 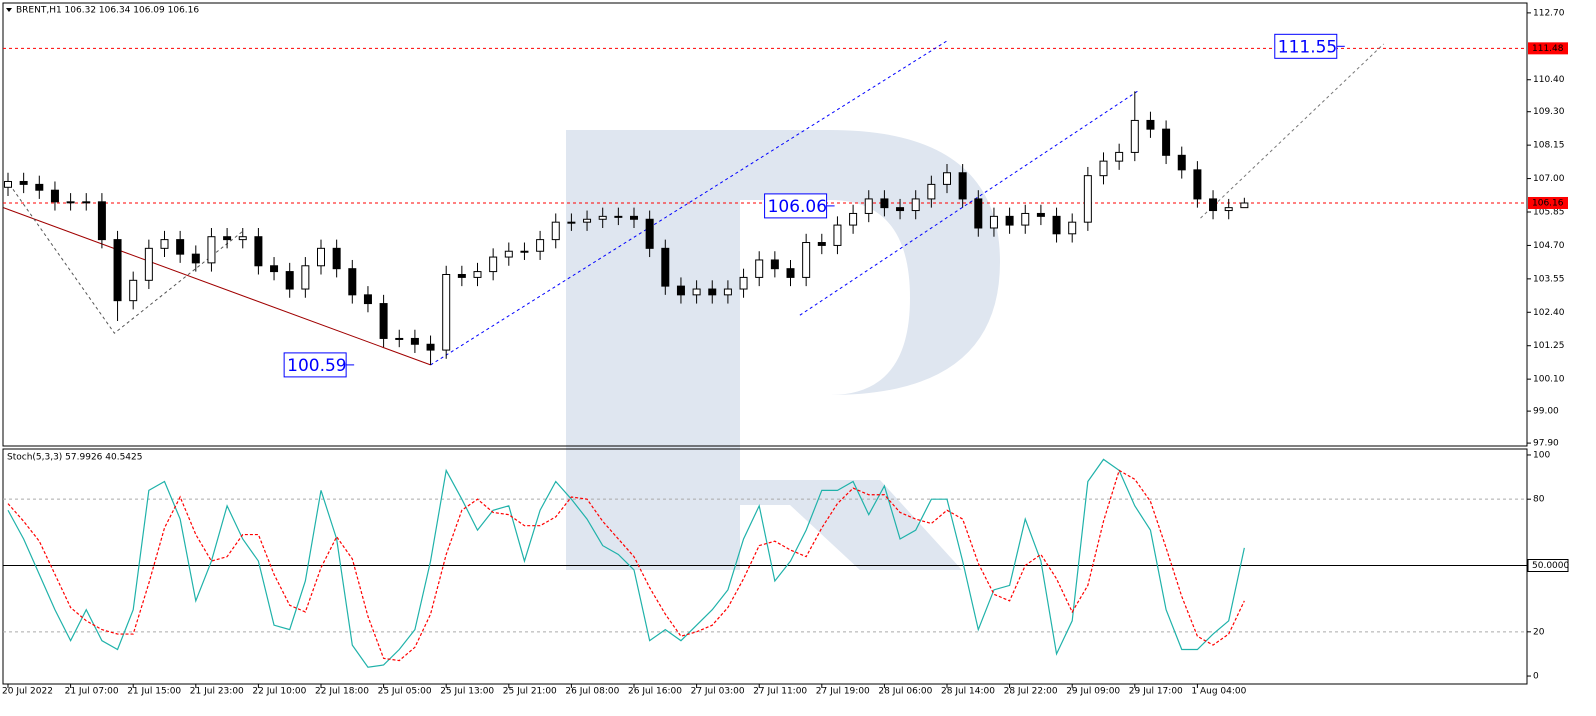 What do you see at coordinates (843, 692) in the screenshot?
I see `x-tick-label: 27 Jul 19:00` at bounding box center [843, 692].